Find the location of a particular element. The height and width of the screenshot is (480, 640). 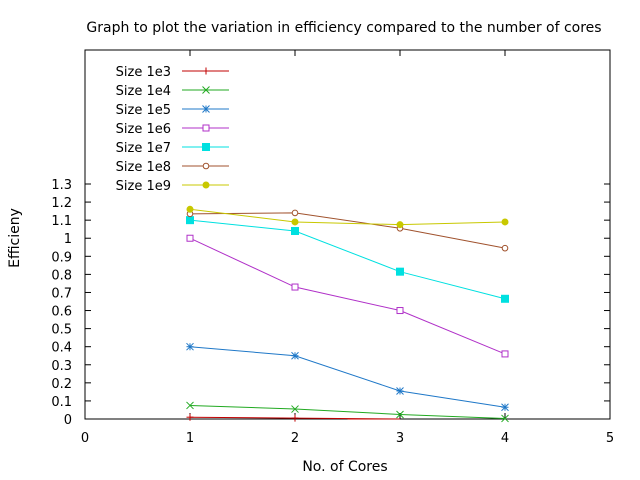

y-tick-label: 1.1 is located at coordinates (61, 221).